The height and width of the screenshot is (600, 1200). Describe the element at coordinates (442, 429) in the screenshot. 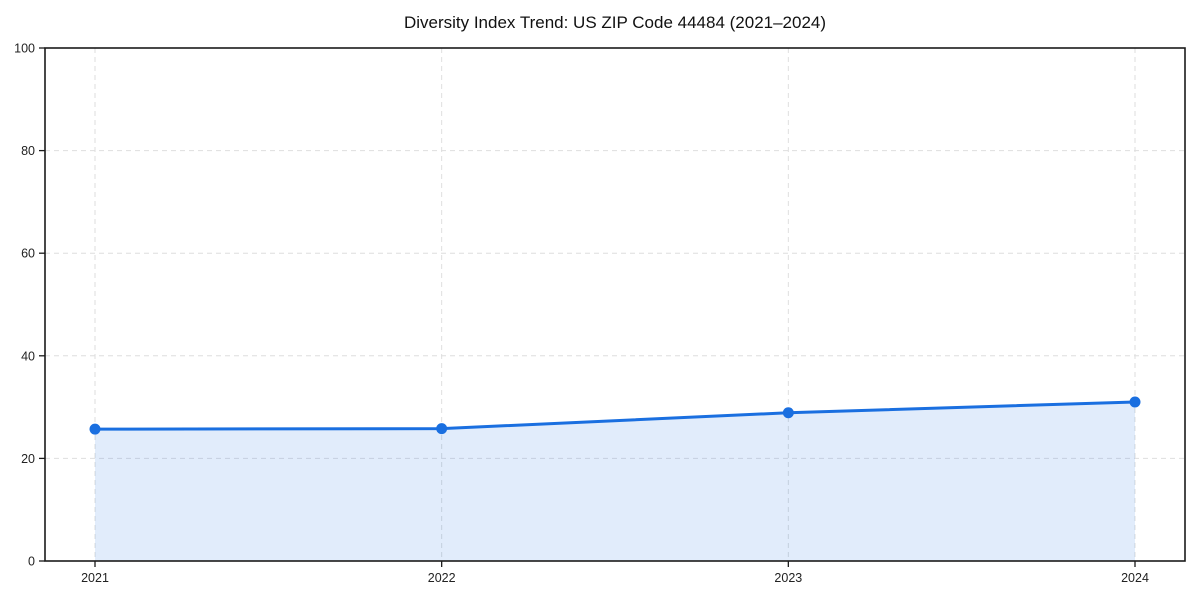

I see `data-point-2022` at that location.